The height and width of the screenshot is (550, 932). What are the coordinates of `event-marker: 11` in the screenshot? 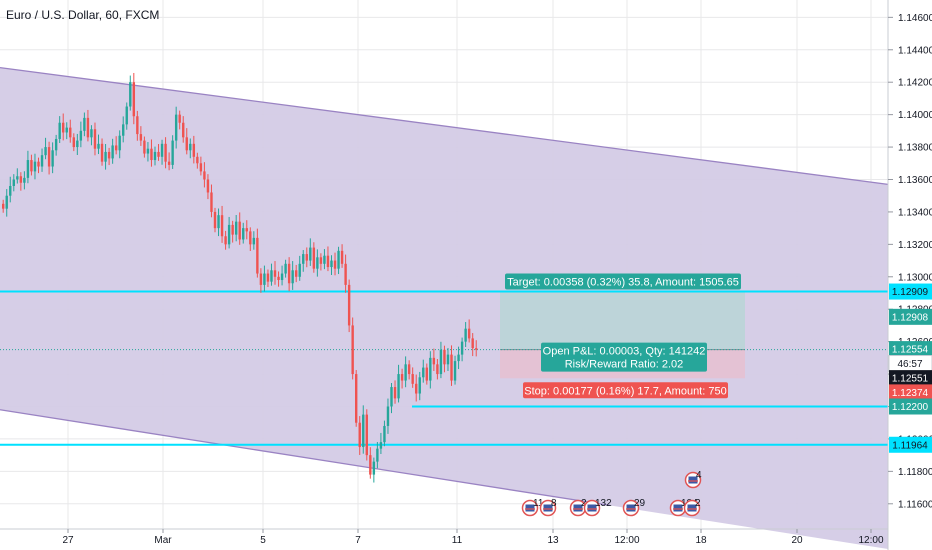 It's located at (532, 507).